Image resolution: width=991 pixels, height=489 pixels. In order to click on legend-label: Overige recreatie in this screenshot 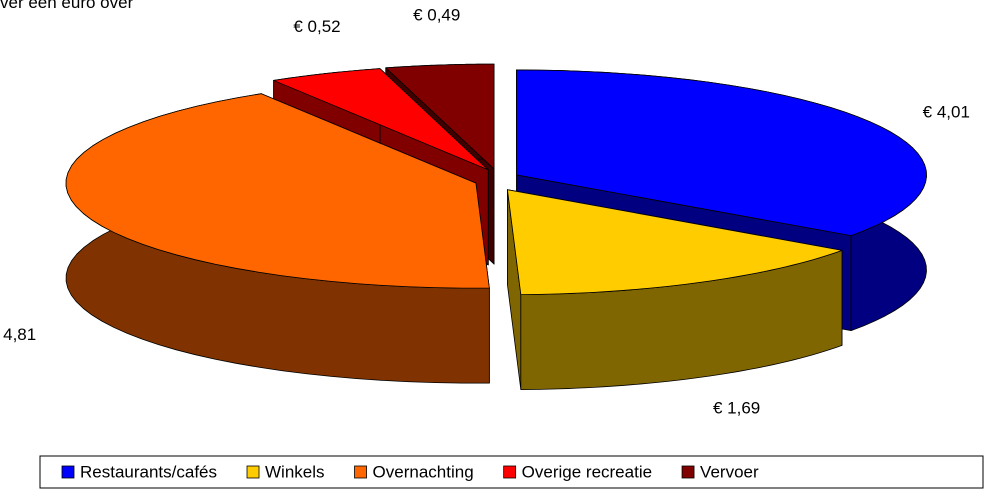, I will do `click(587, 471)`.